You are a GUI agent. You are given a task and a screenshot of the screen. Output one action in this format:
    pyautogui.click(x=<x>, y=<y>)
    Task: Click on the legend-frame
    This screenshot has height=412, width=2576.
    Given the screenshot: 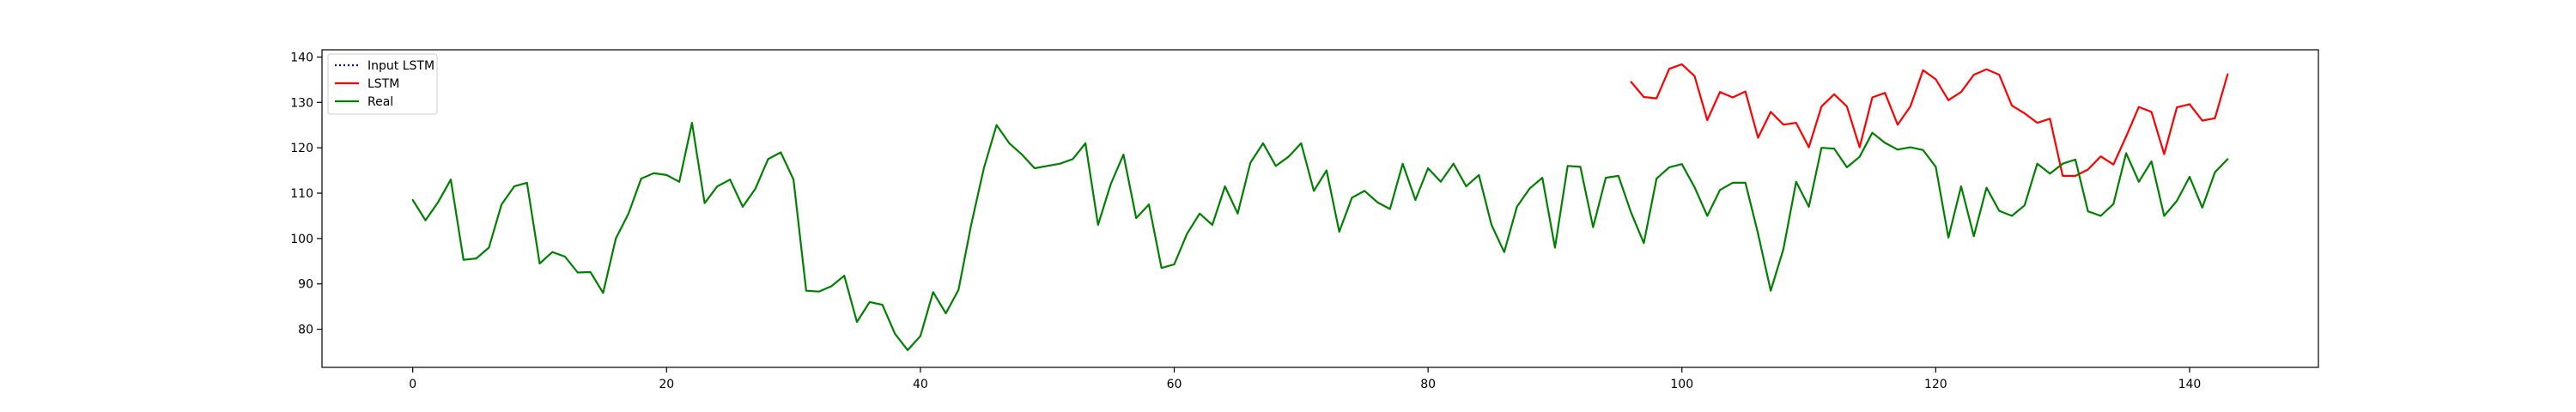 What is the action you would take?
    pyautogui.click(x=382, y=84)
    